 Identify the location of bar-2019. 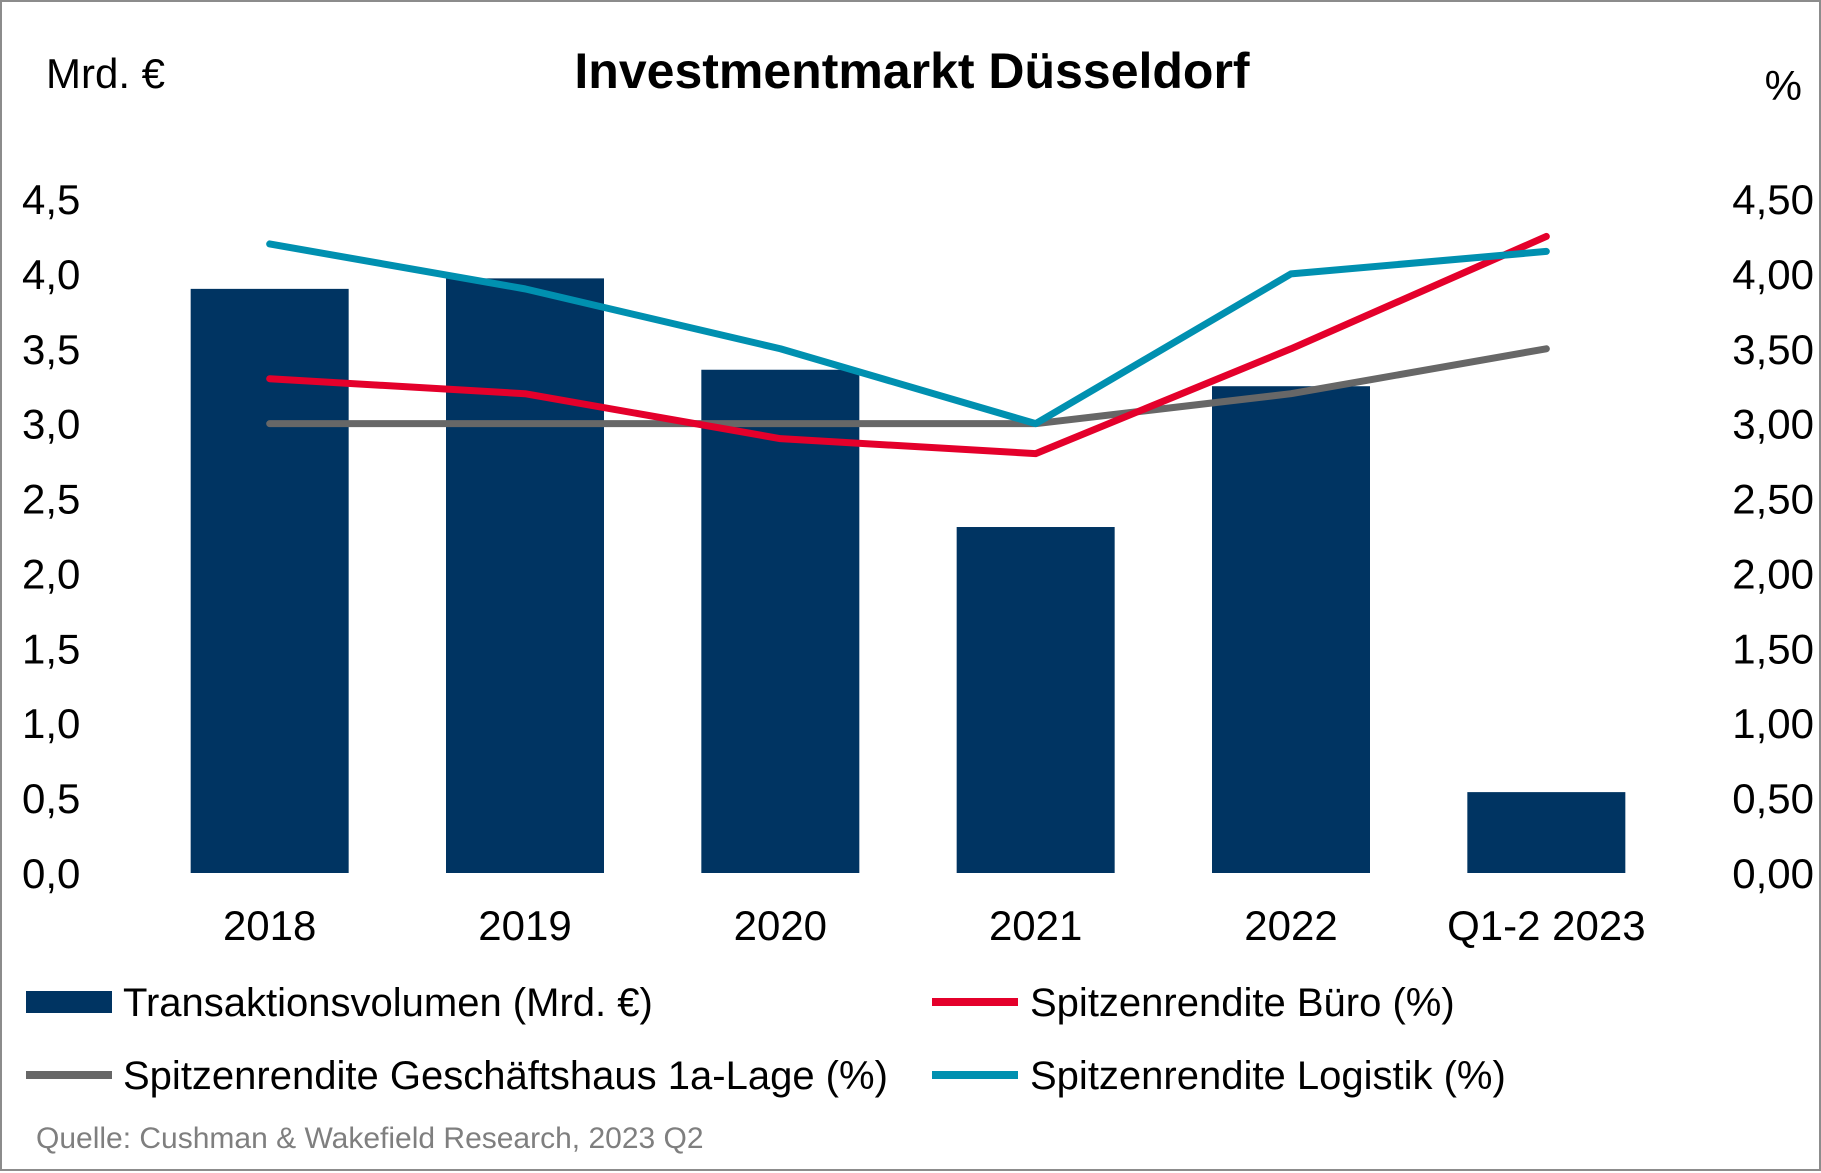
(525, 576).